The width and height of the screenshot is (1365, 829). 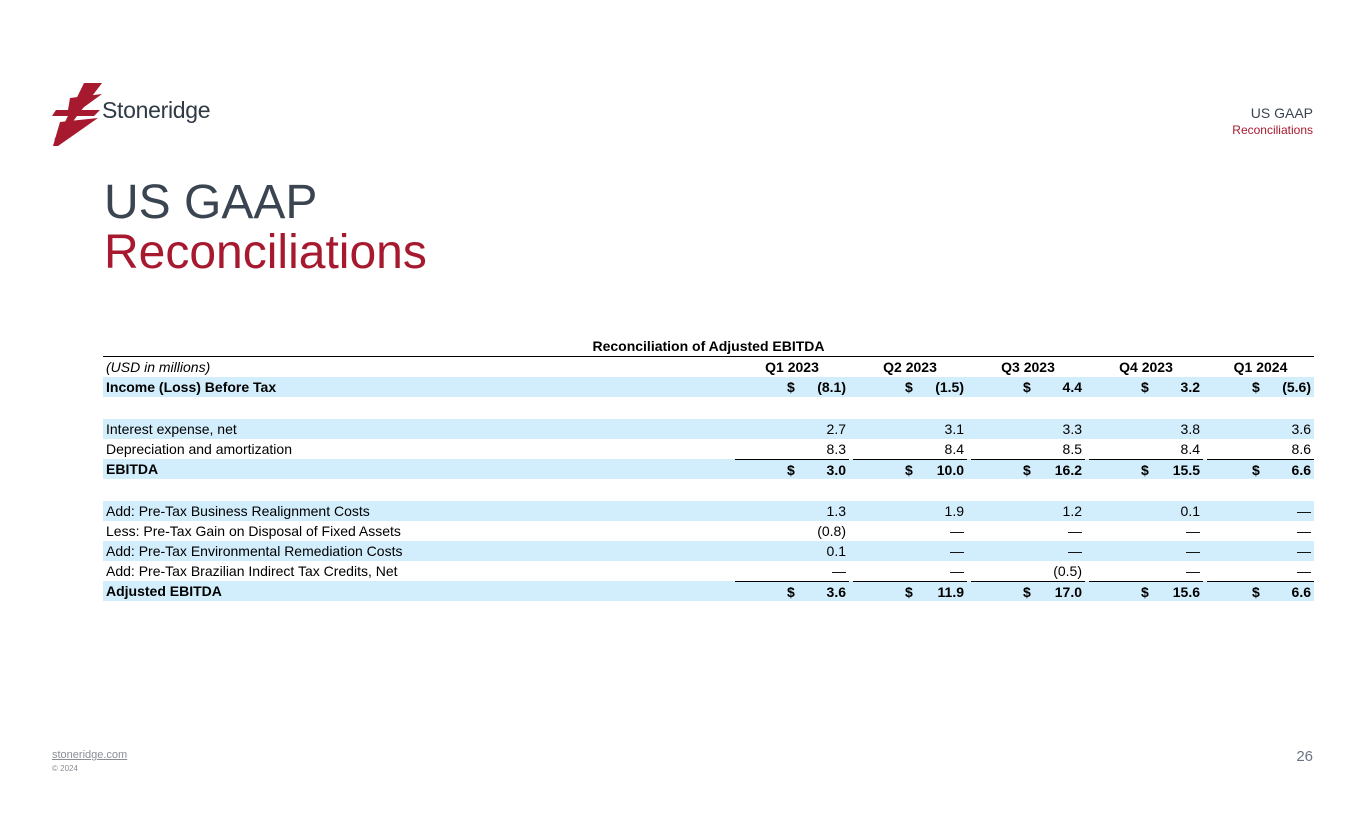 What do you see at coordinates (708, 346) in the screenshot?
I see `table-title: Reconciliation of Adjusted EBITDA` at bounding box center [708, 346].